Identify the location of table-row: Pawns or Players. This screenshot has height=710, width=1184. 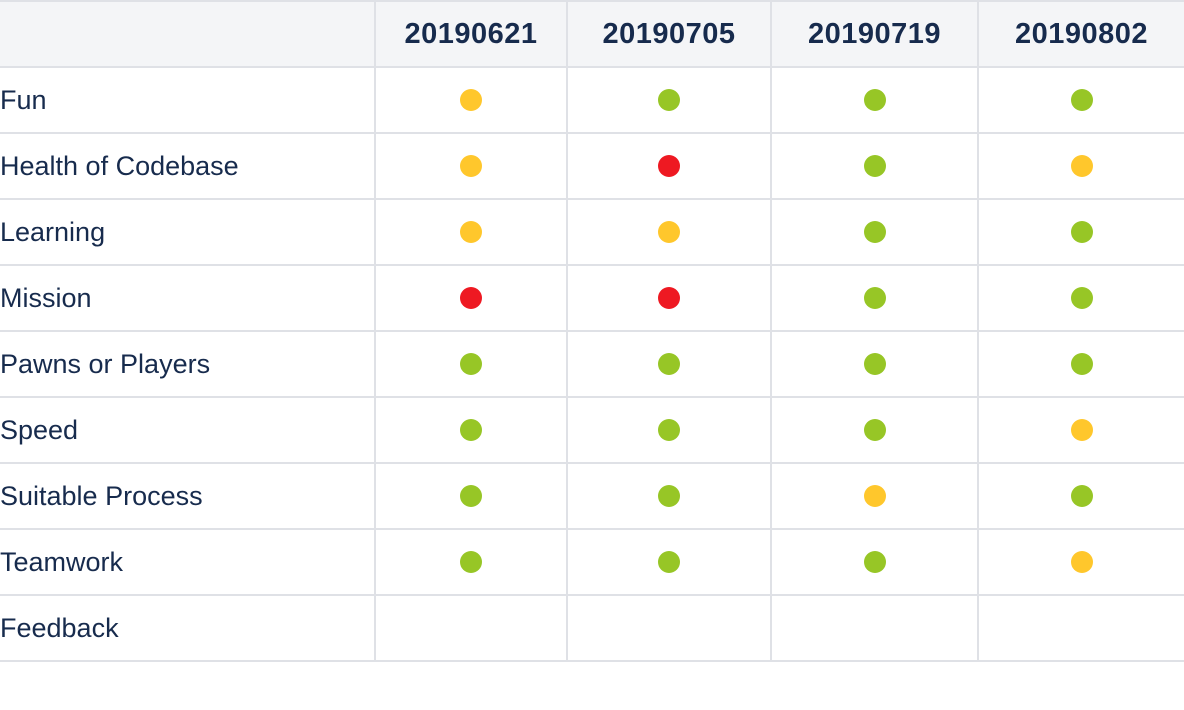
(592, 364).